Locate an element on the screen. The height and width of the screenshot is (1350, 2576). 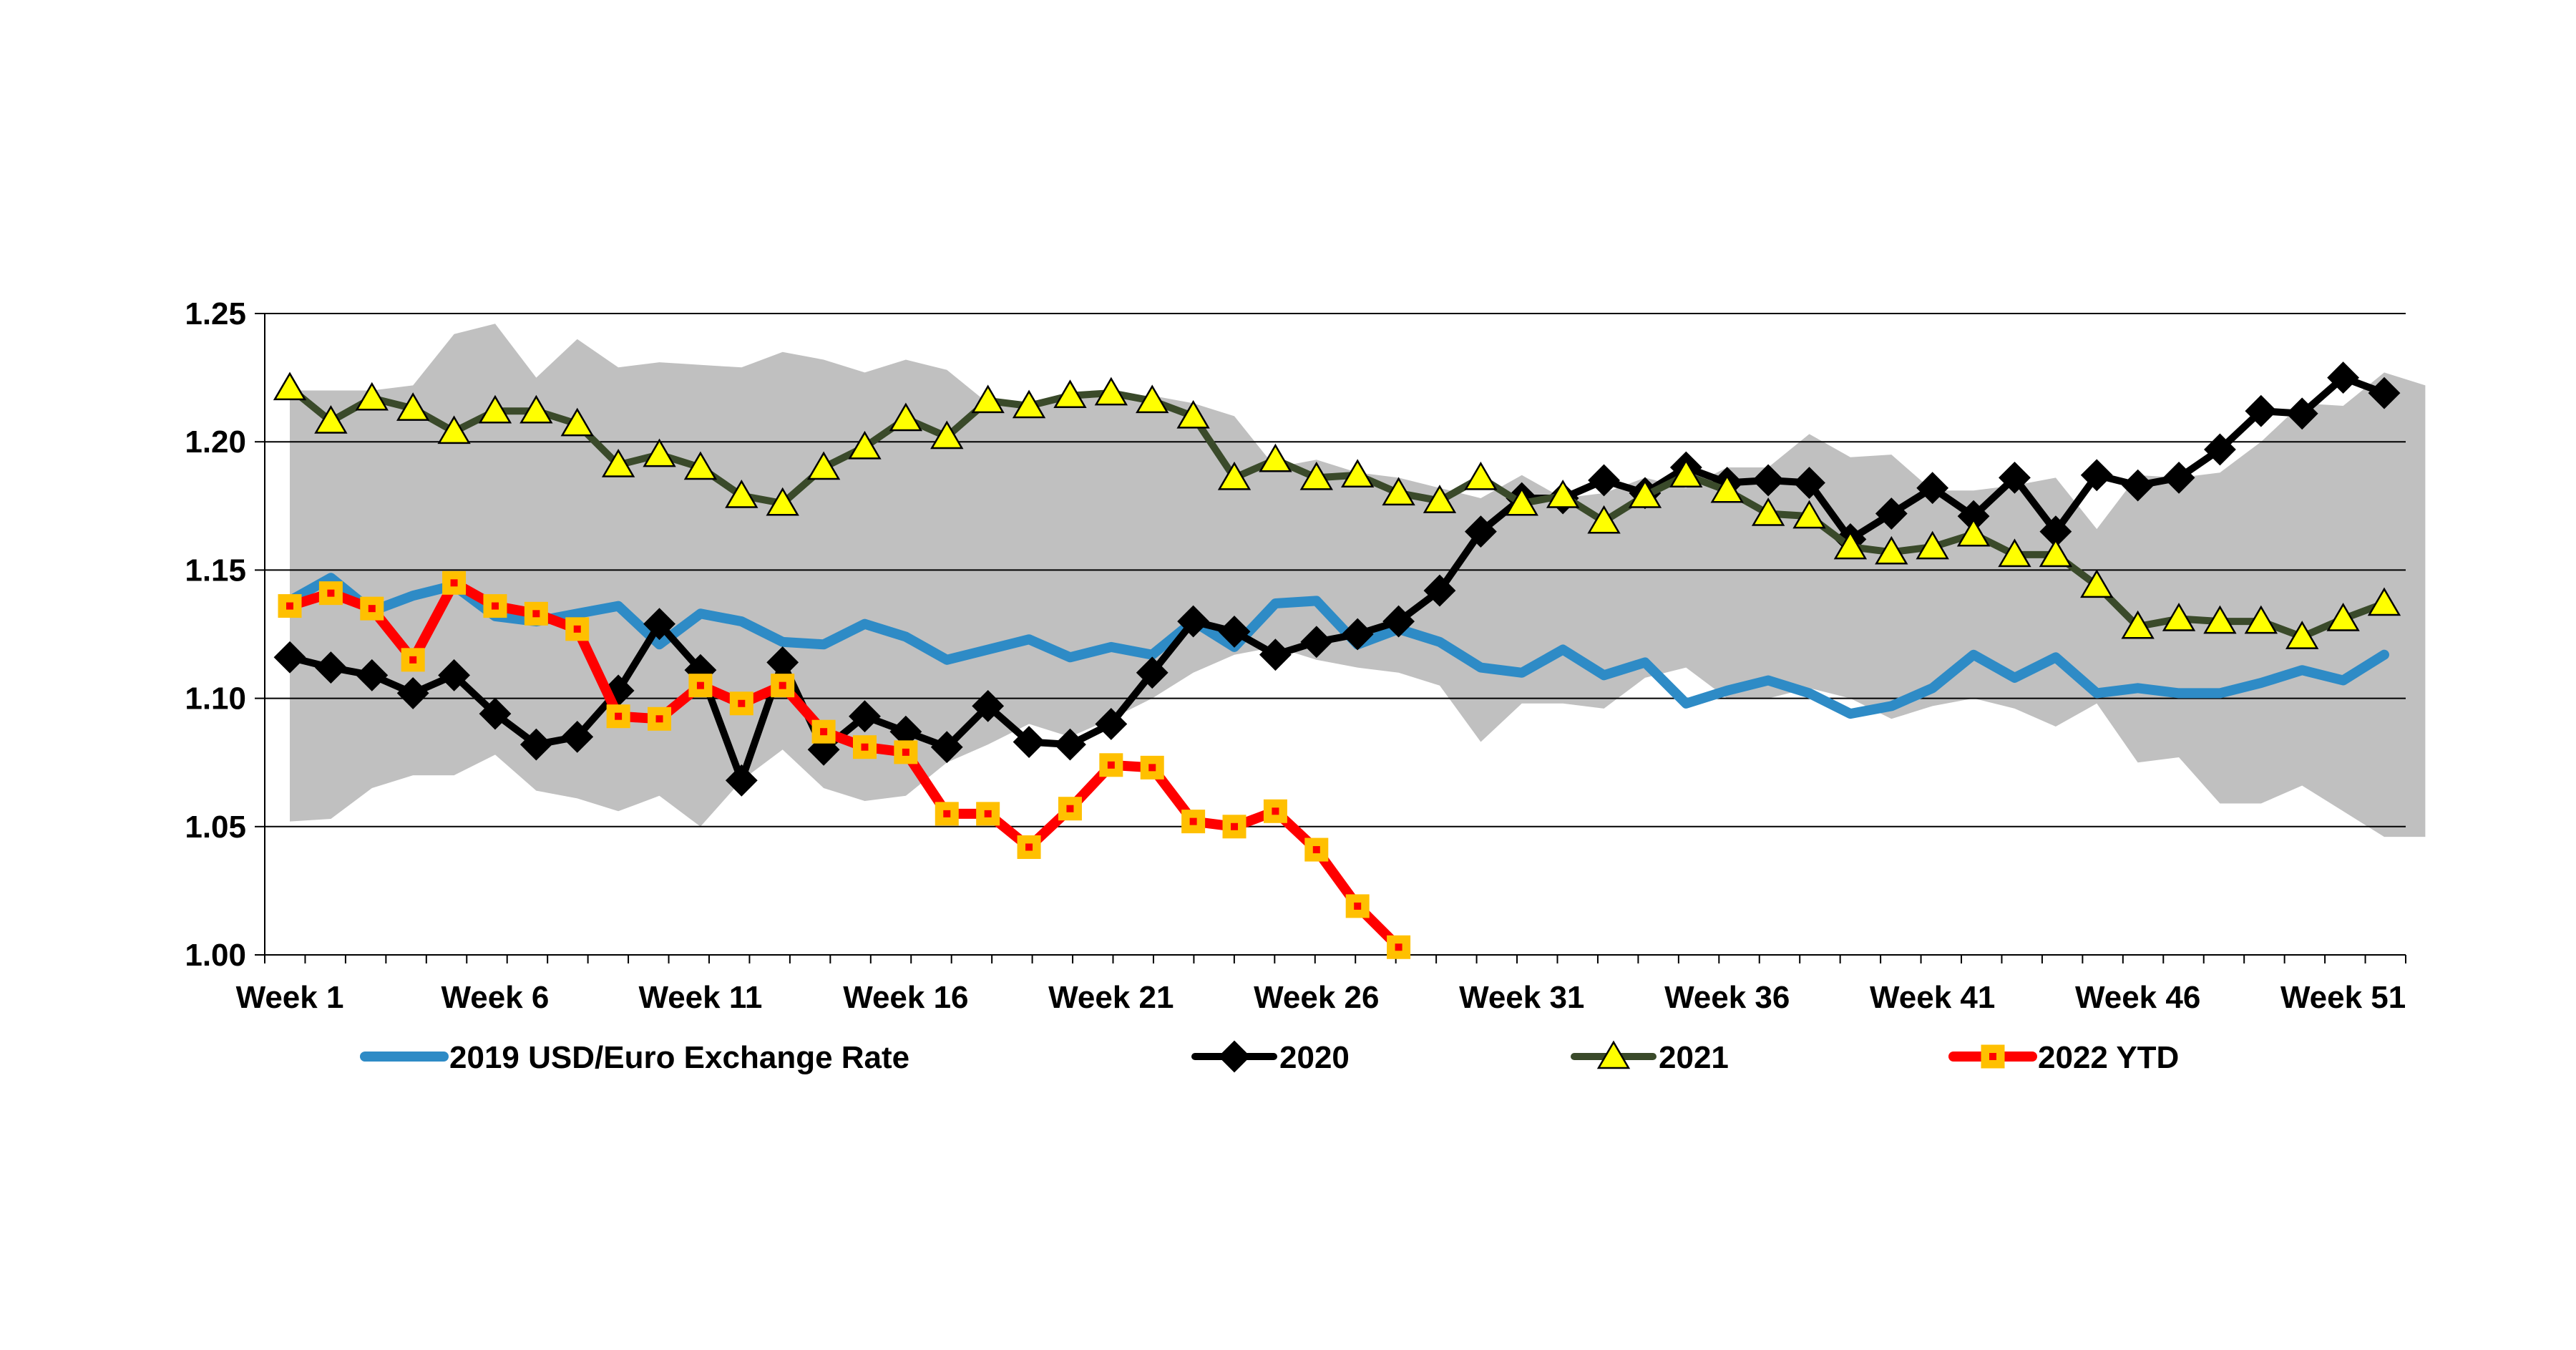
x-tick-label: Week 41 is located at coordinates (1932, 997).